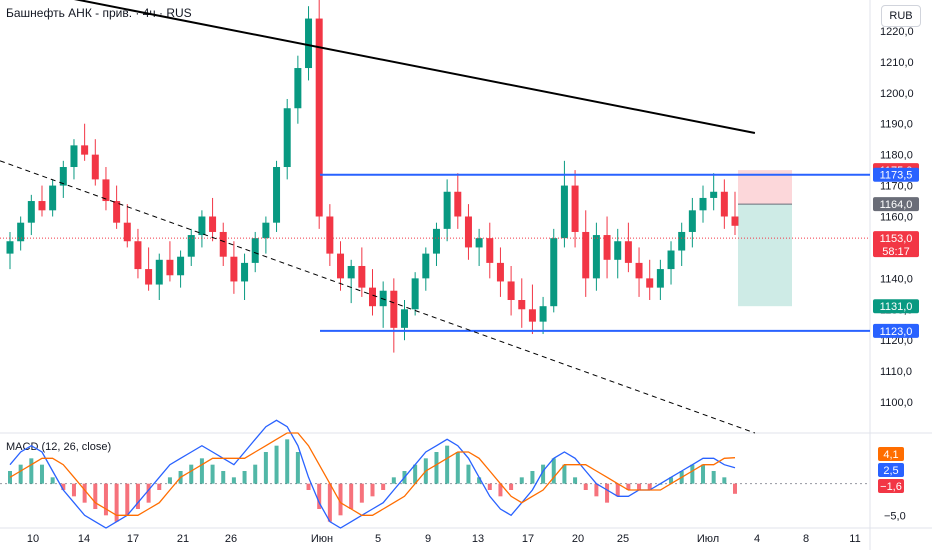 Image resolution: width=932 pixels, height=550 pixels. Describe the element at coordinates (99, 13) in the screenshot. I see `chart-title: Башнефть АНК - прив. · 4ч · RUS` at that location.